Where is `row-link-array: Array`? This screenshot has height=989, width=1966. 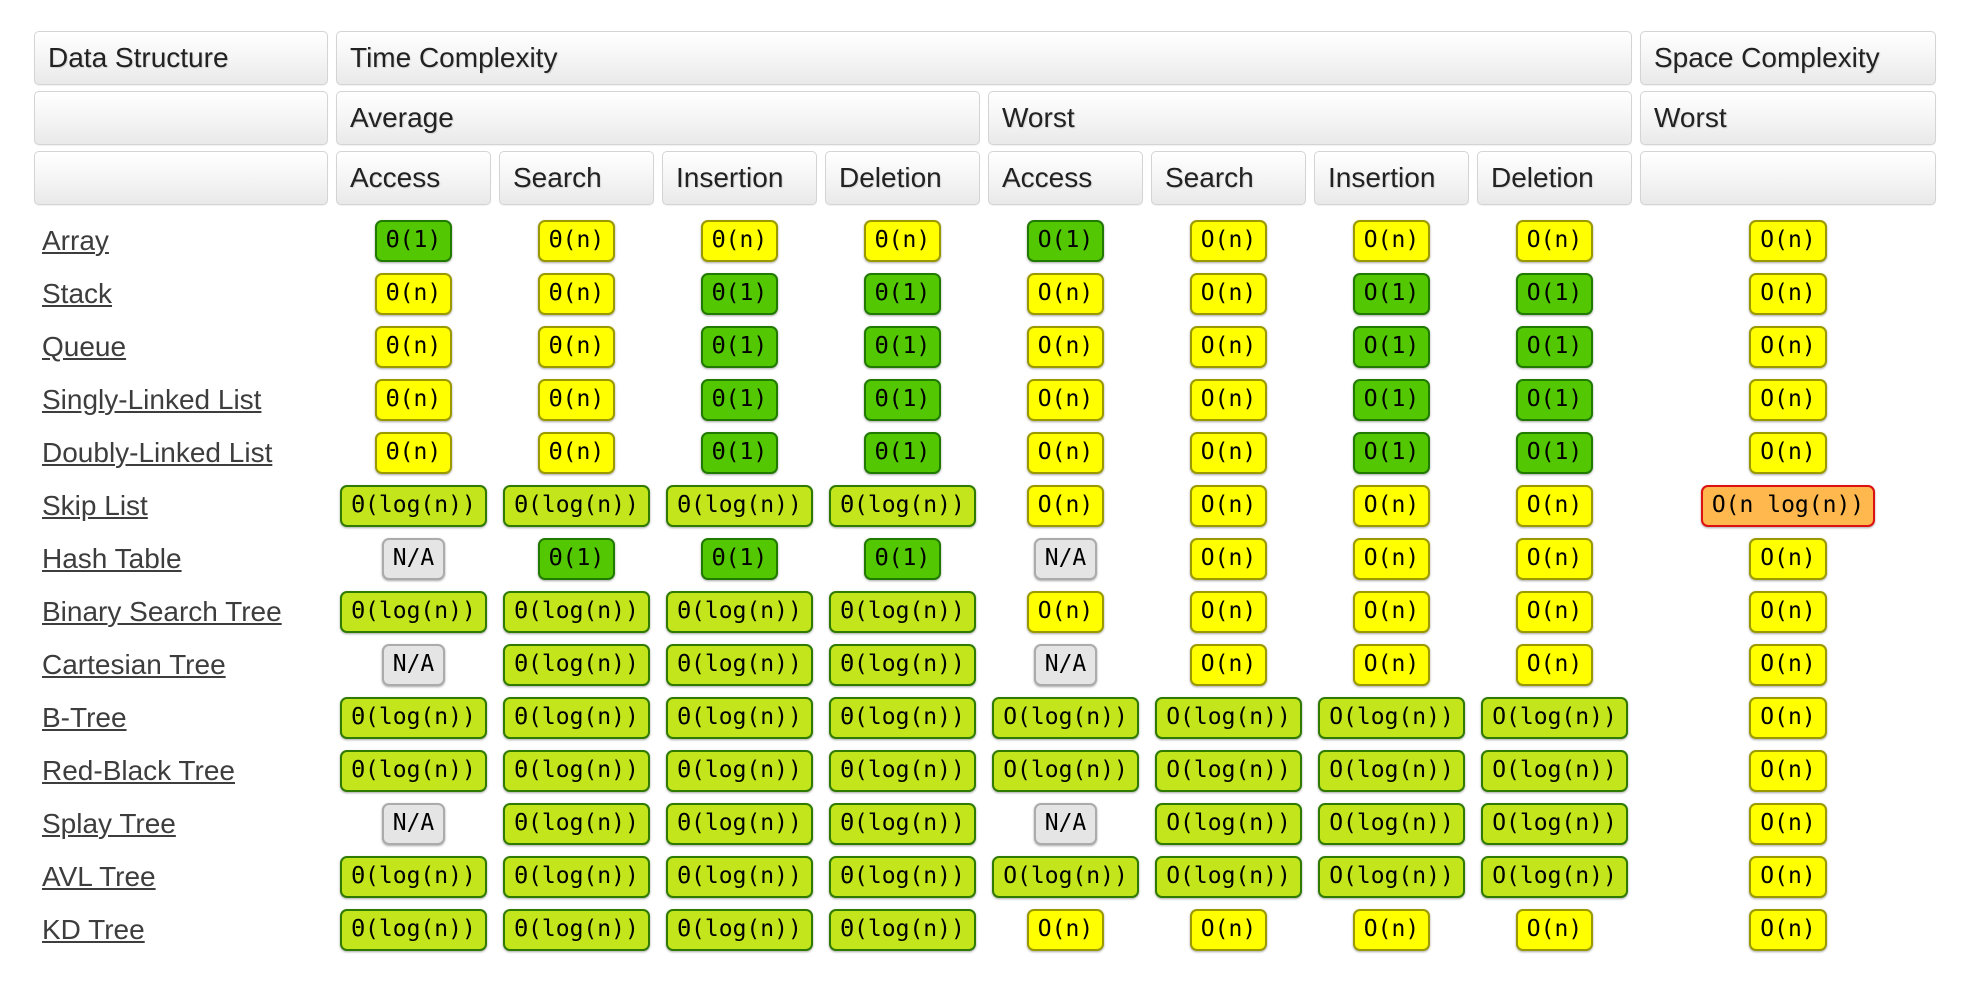
row-link-array: Array is located at coordinates (75, 240).